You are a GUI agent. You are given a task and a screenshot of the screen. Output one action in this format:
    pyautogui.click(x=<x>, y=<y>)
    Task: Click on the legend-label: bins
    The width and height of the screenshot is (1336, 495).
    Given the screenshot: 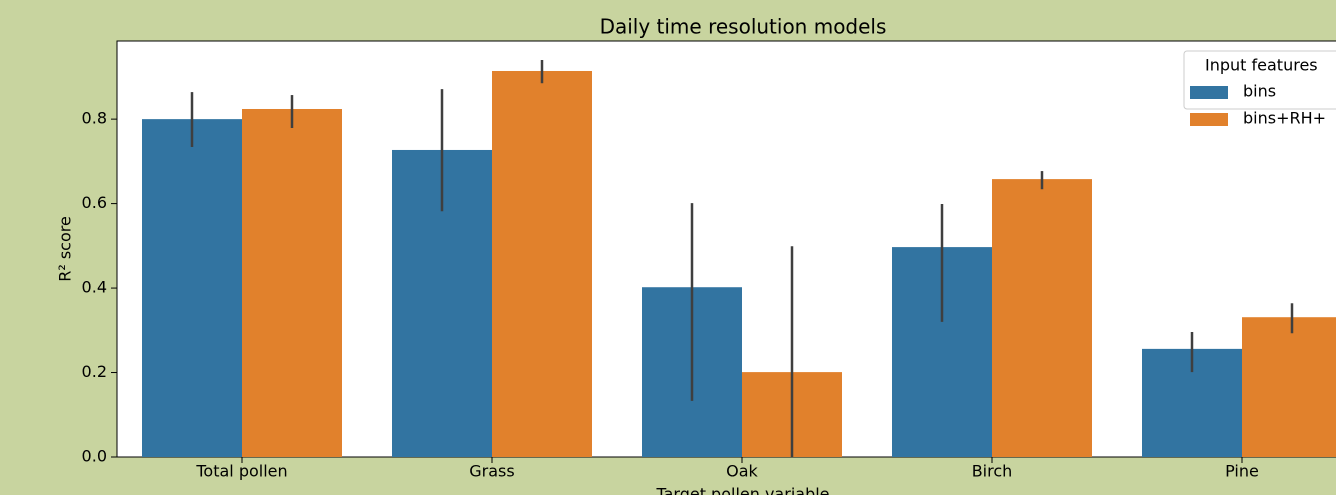 What is the action you would take?
    pyautogui.click(x=1259, y=91)
    